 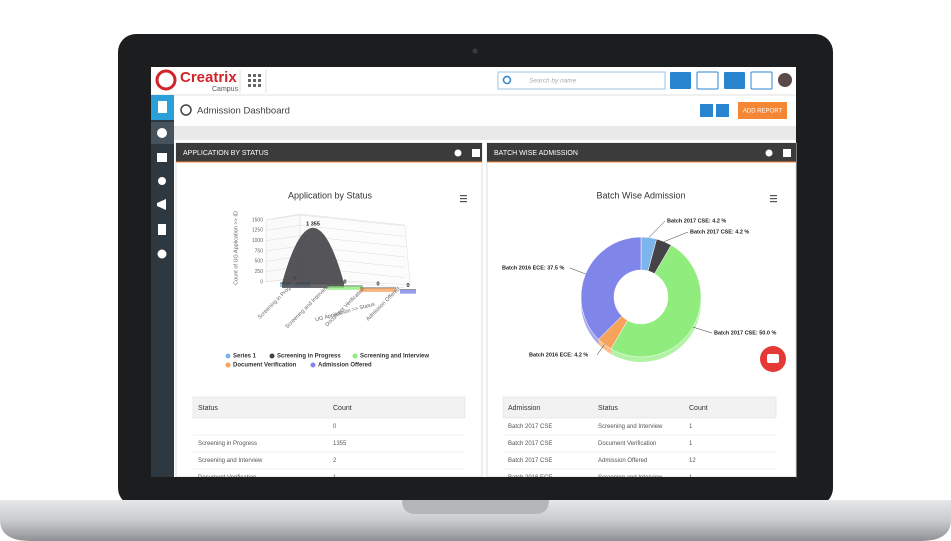 What do you see at coordinates (335, 461) in the screenshot?
I see `table-cell: 2` at bounding box center [335, 461].